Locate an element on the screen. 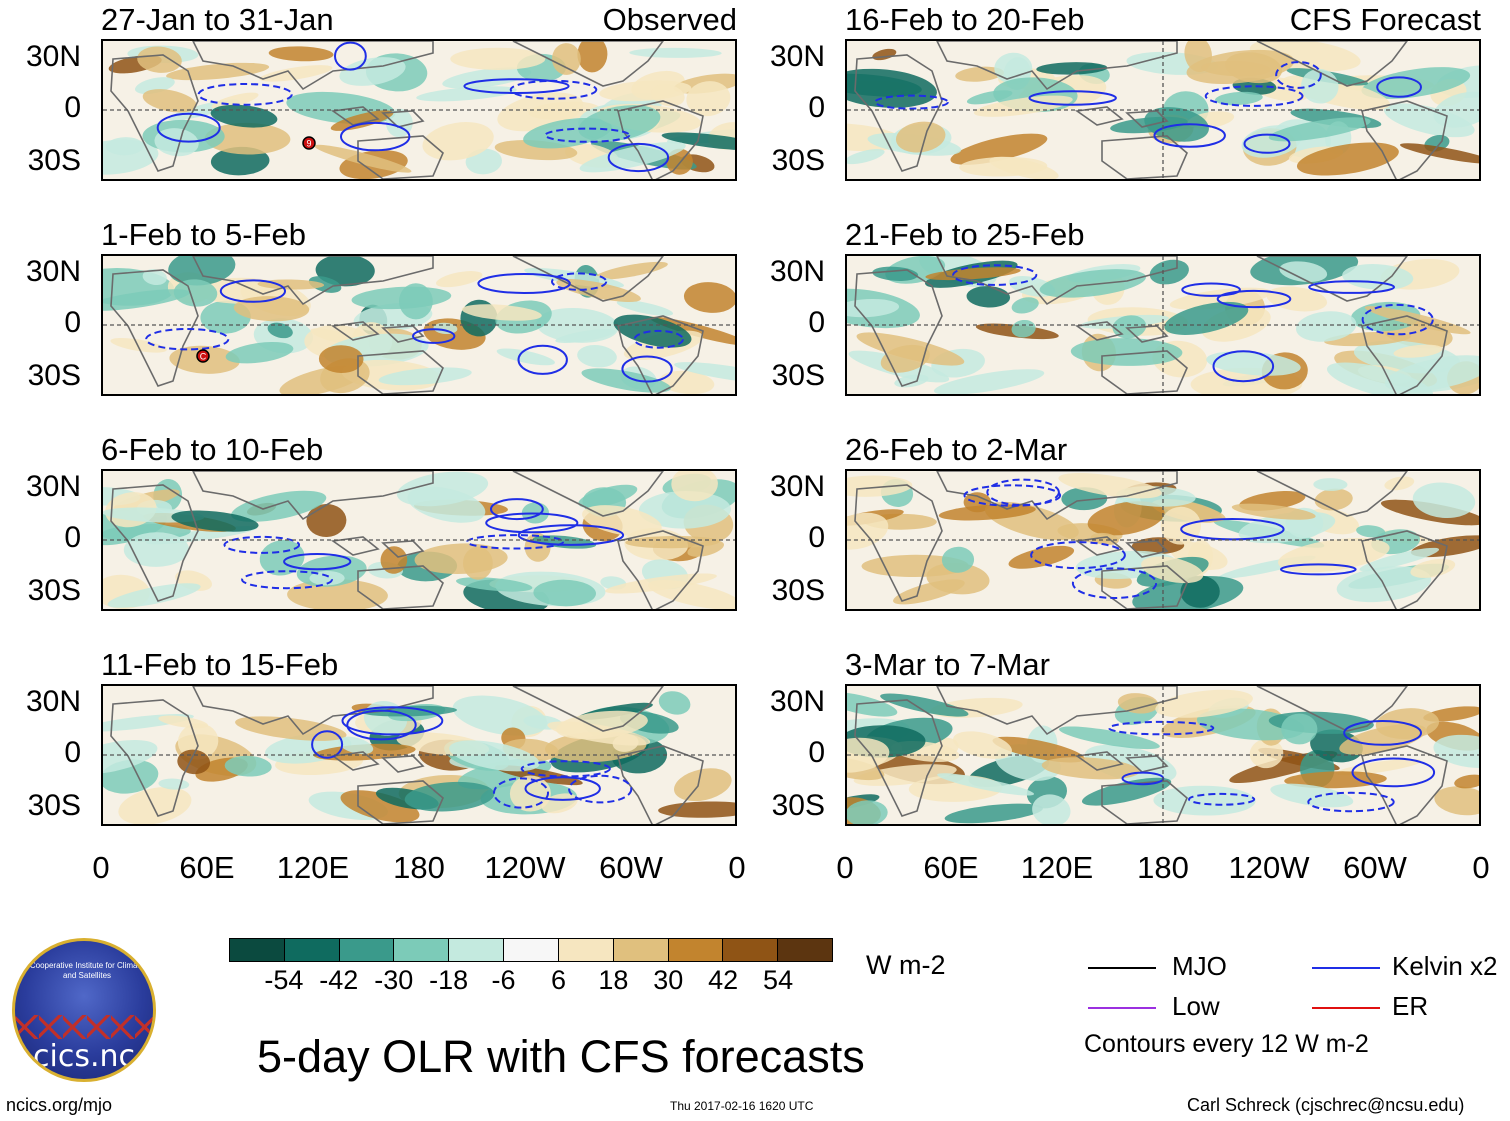 Image resolution: width=1510 pixels, height=1121 pixels. logo-mountains is located at coordinates (84, 1027).